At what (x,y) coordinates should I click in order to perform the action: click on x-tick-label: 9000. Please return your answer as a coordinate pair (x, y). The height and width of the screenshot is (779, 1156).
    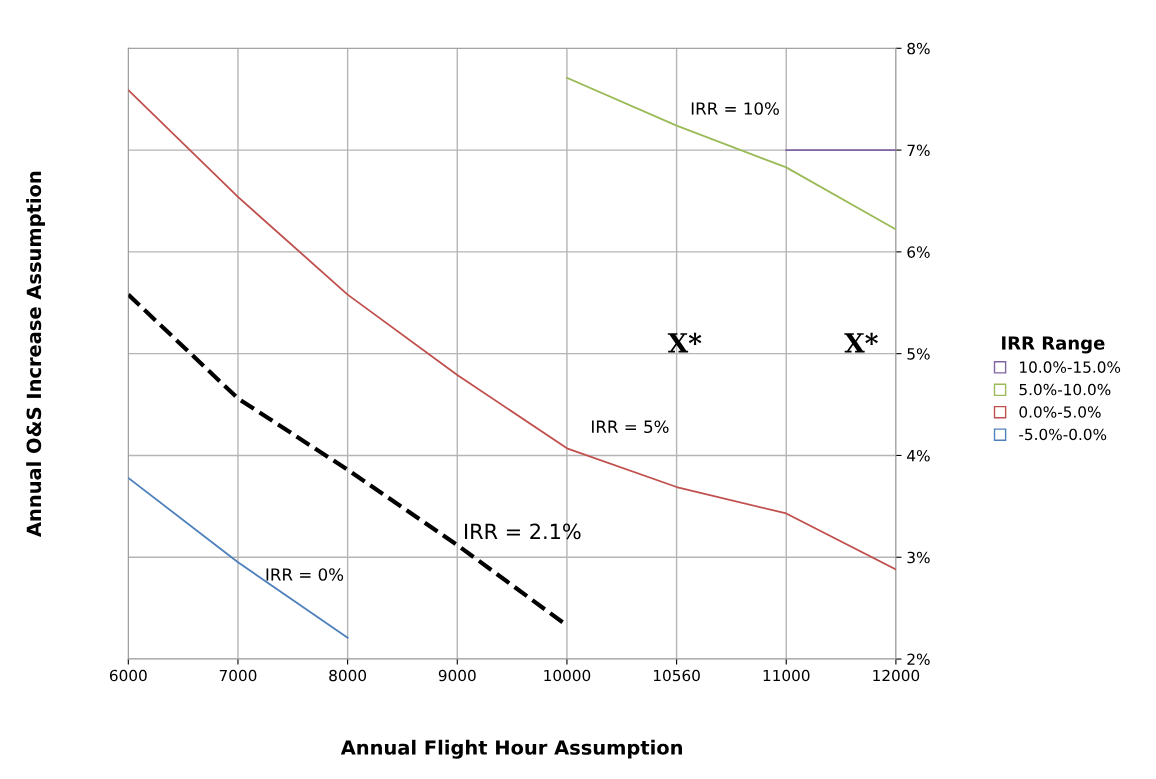
    Looking at the image, I should click on (457, 675).